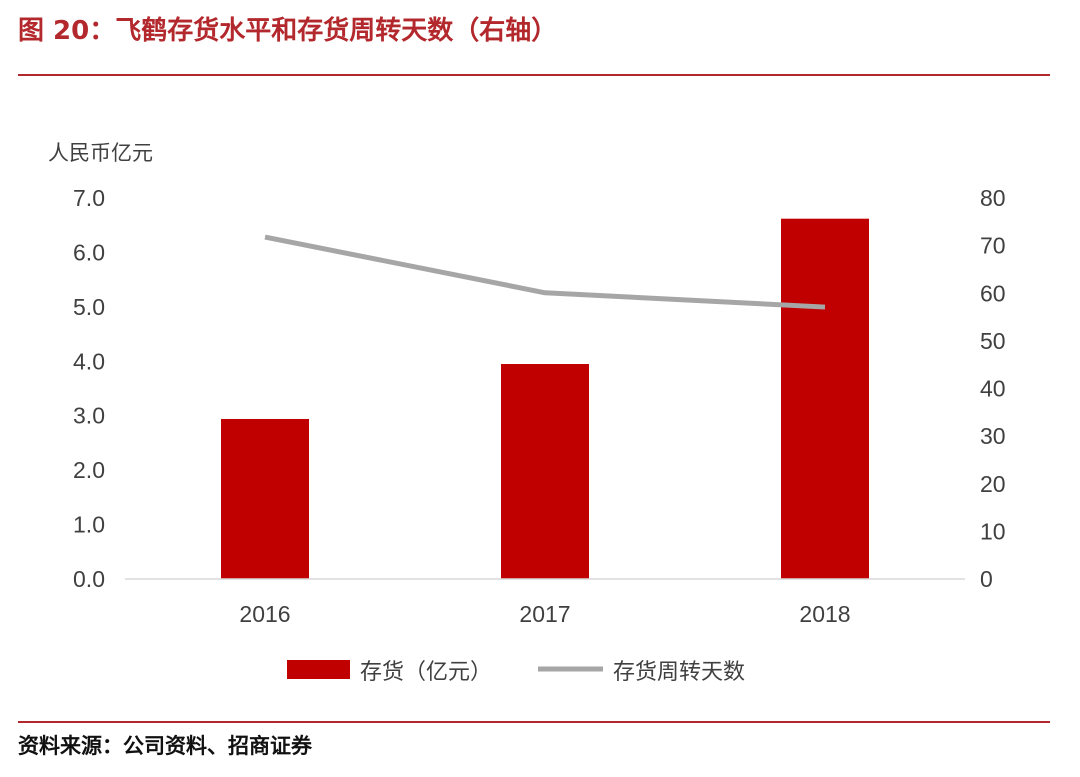 The height and width of the screenshot is (777, 1080). What do you see at coordinates (89, 198) in the screenshot?
I see `y-tick-label: 7.0` at bounding box center [89, 198].